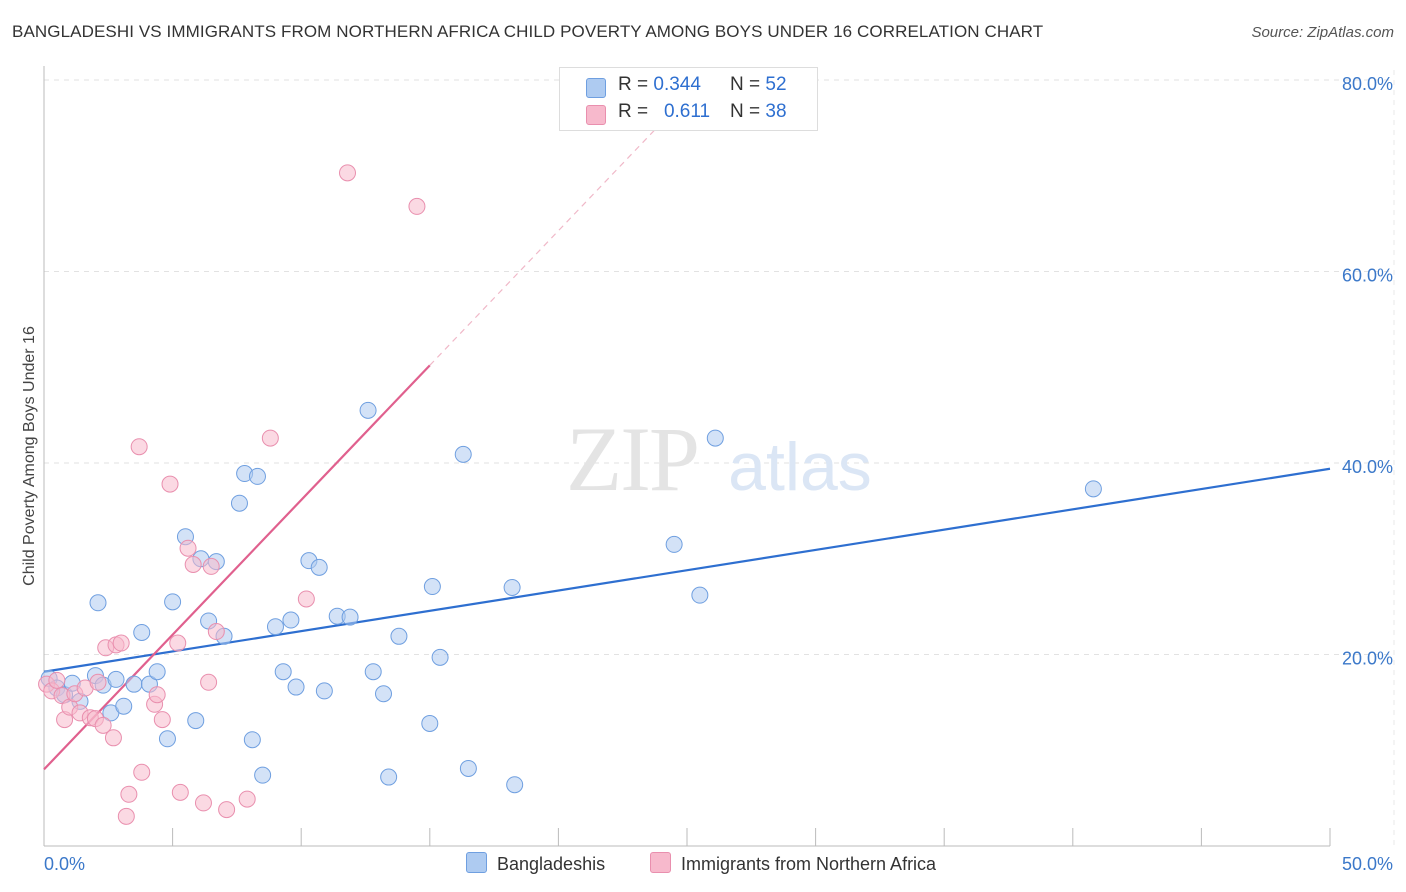  What do you see at coordinates (800, 467) in the screenshot?
I see `watermark-atlas: atlas` at bounding box center [800, 467].